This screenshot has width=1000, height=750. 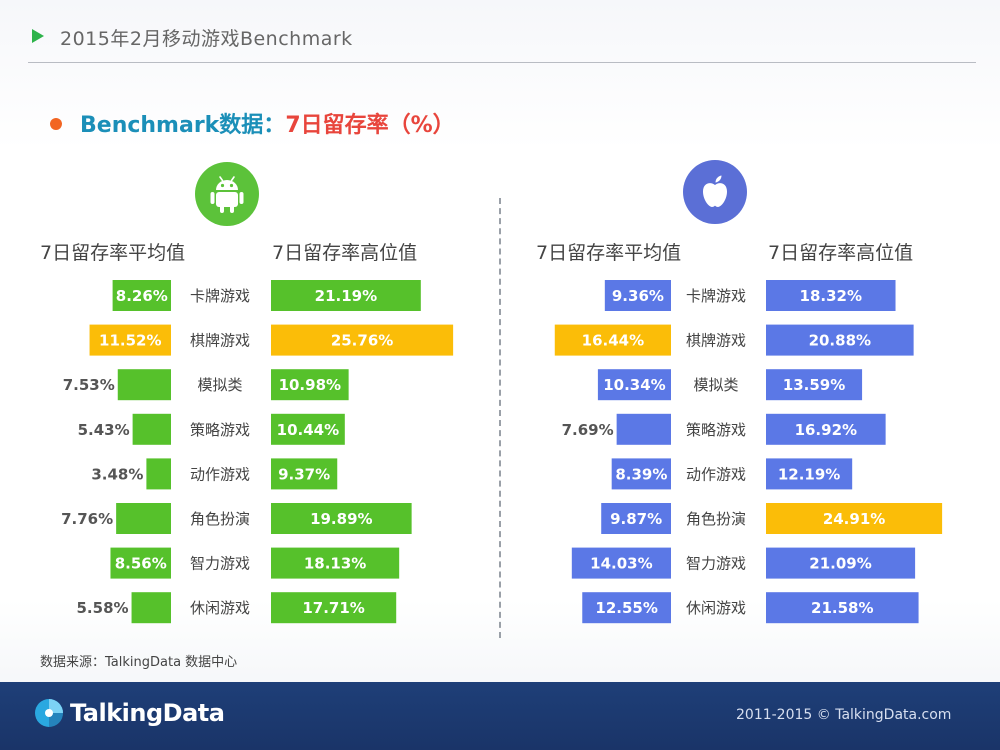 What do you see at coordinates (38, 36) in the screenshot?
I see `header-triangle-icon` at bounding box center [38, 36].